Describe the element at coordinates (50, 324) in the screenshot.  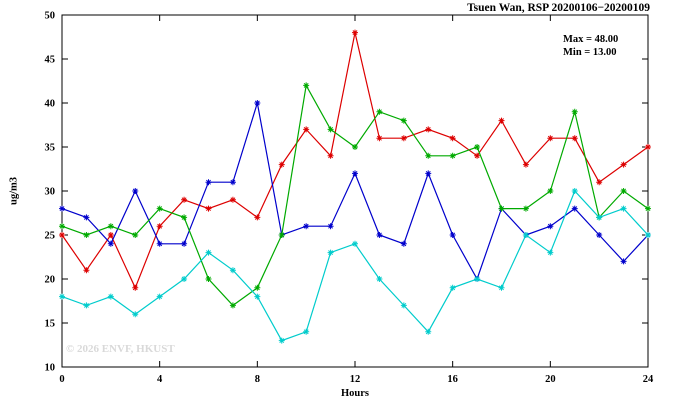
I see `y-tick-label: 15` at that location.